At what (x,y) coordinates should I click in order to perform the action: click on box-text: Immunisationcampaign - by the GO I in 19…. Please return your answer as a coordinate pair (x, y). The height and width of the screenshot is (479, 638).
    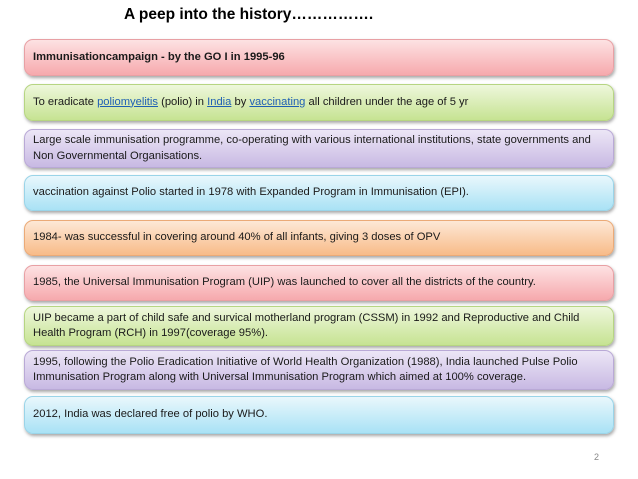
    Looking at the image, I should click on (159, 56).